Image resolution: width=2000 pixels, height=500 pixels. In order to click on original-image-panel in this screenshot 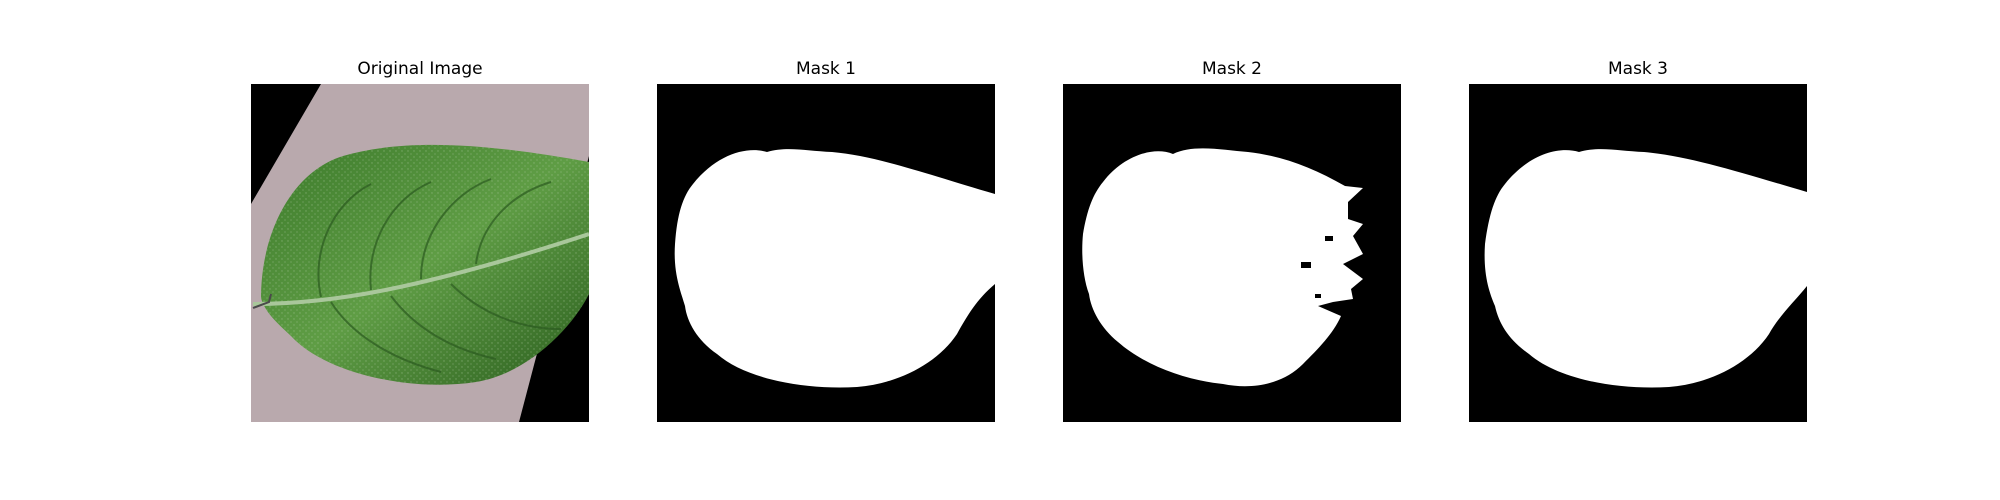, I will do `click(420, 253)`.